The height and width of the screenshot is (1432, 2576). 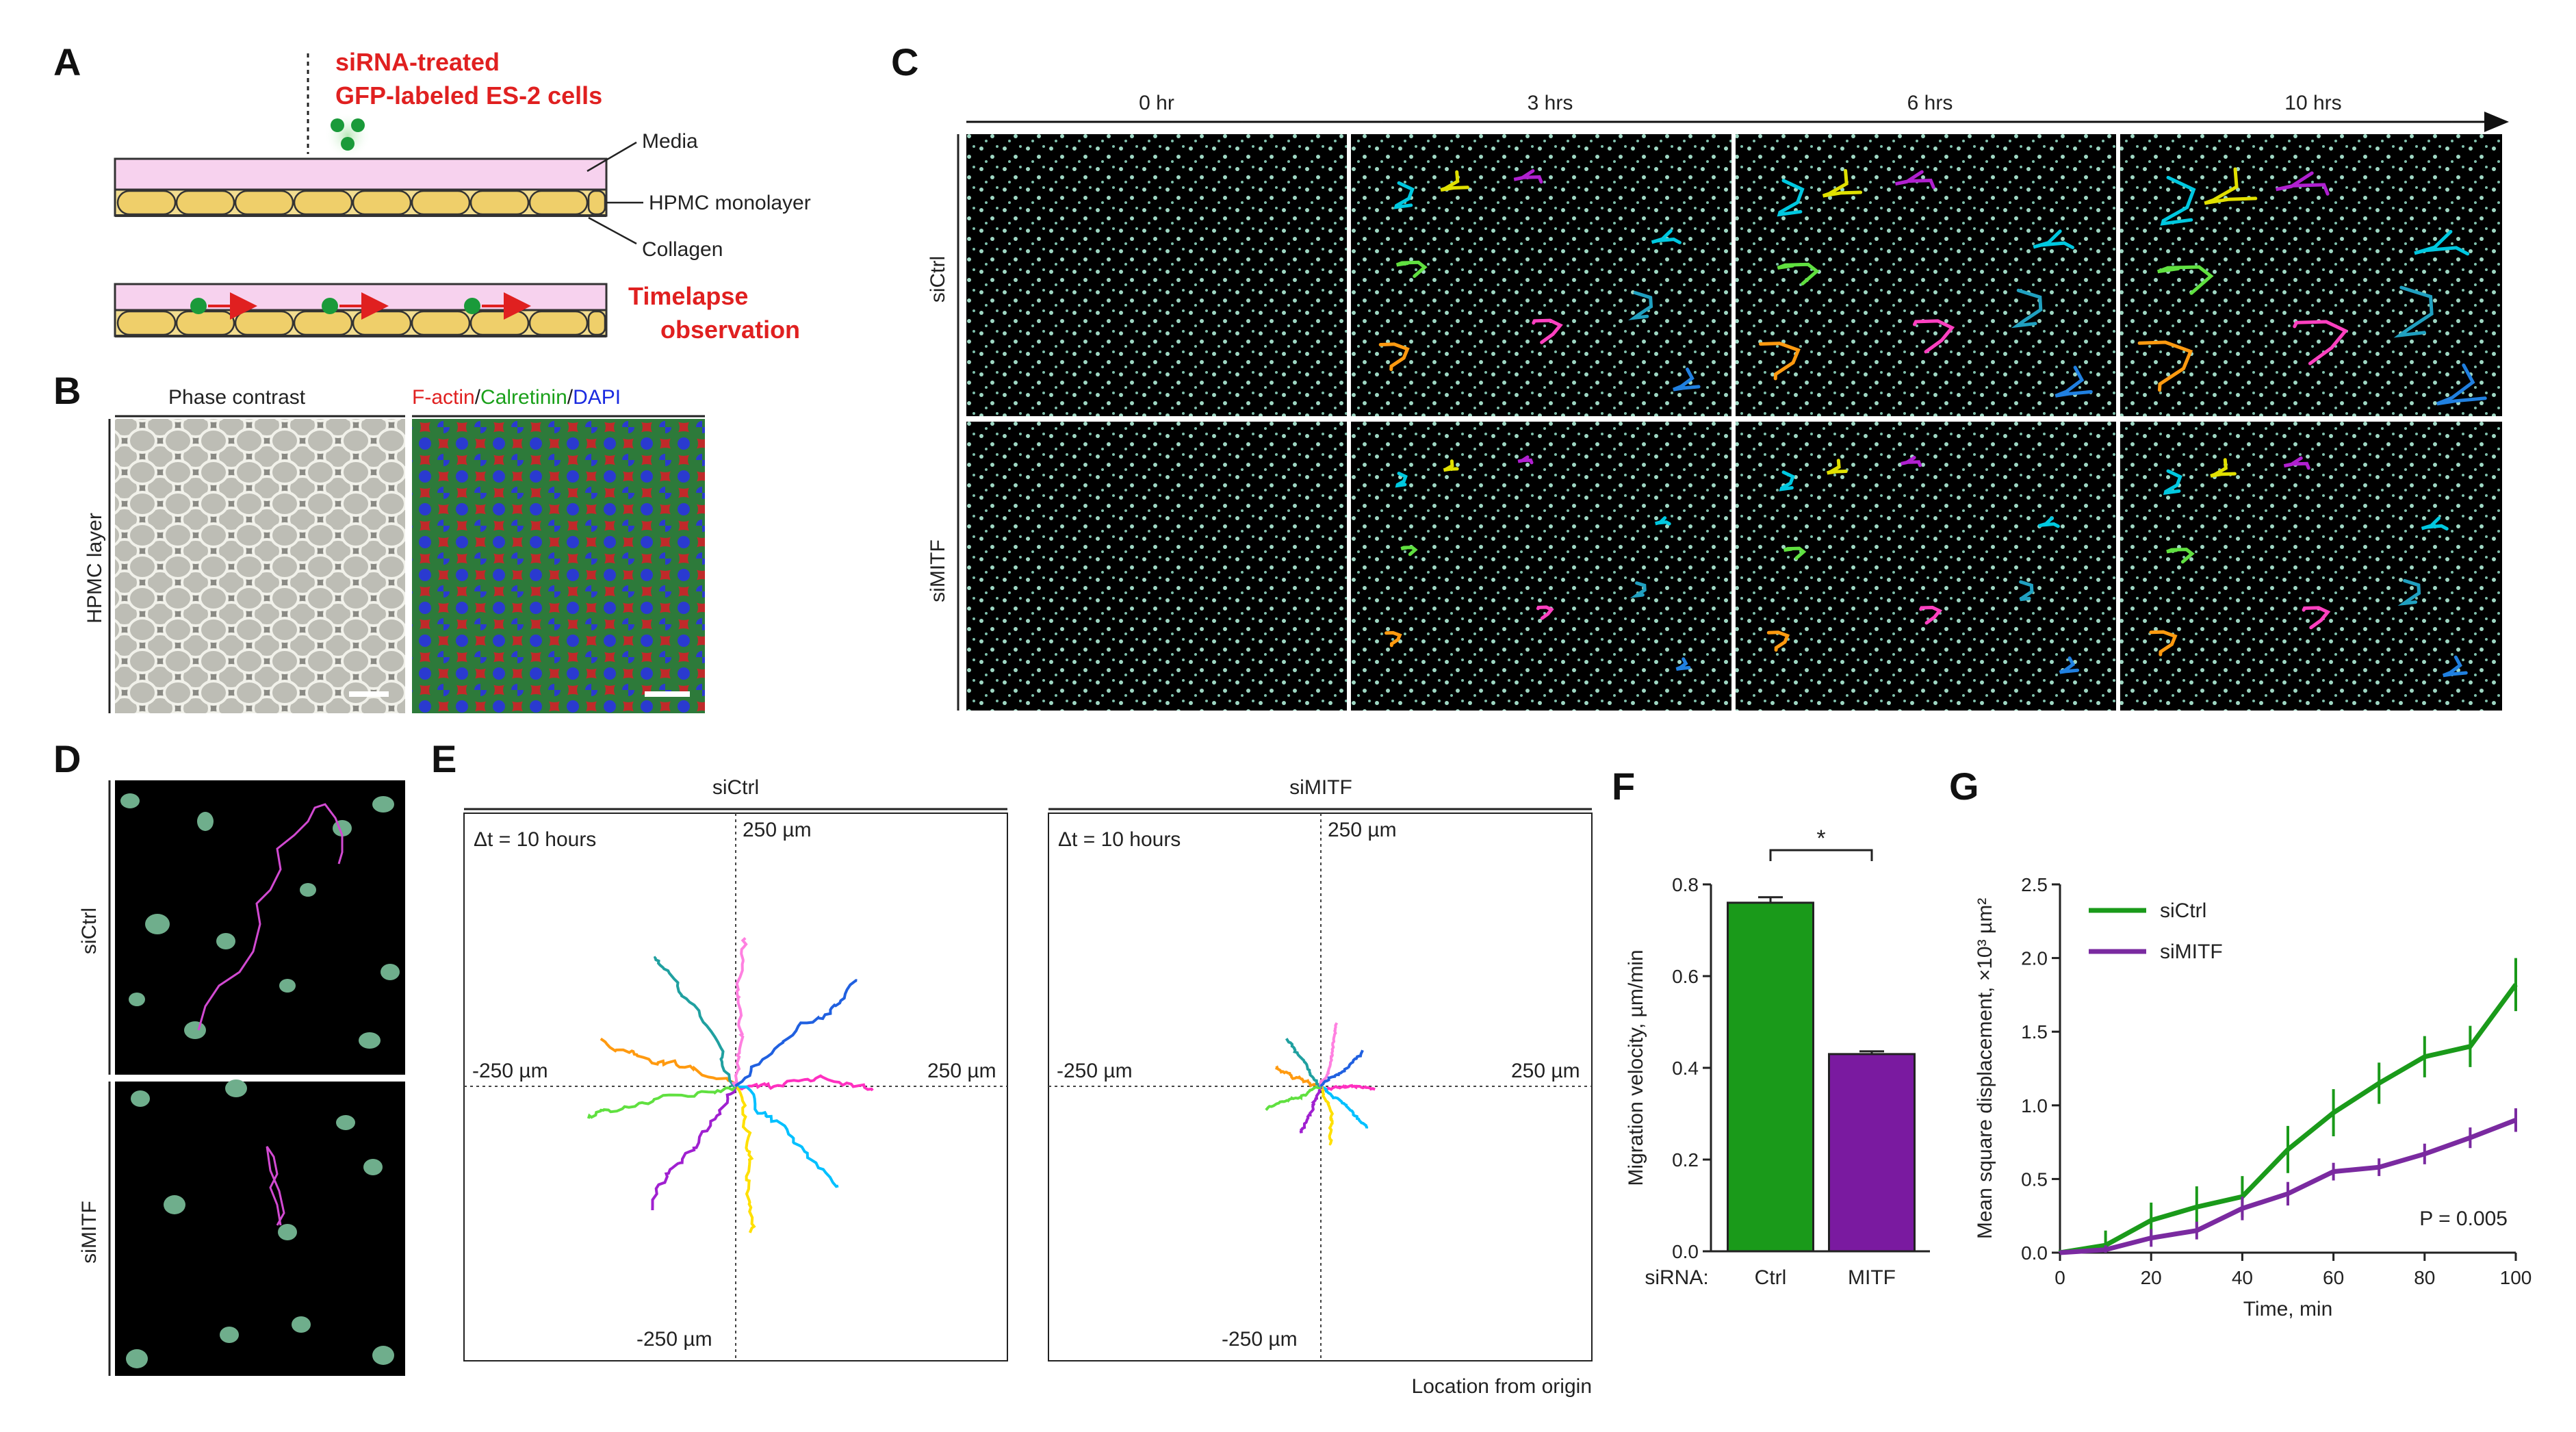 What do you see at coordinates (730, 203) in the screenshot?
I see `layer-label-monolayer: HPMC monolayer` at bounding box center [730, 203].